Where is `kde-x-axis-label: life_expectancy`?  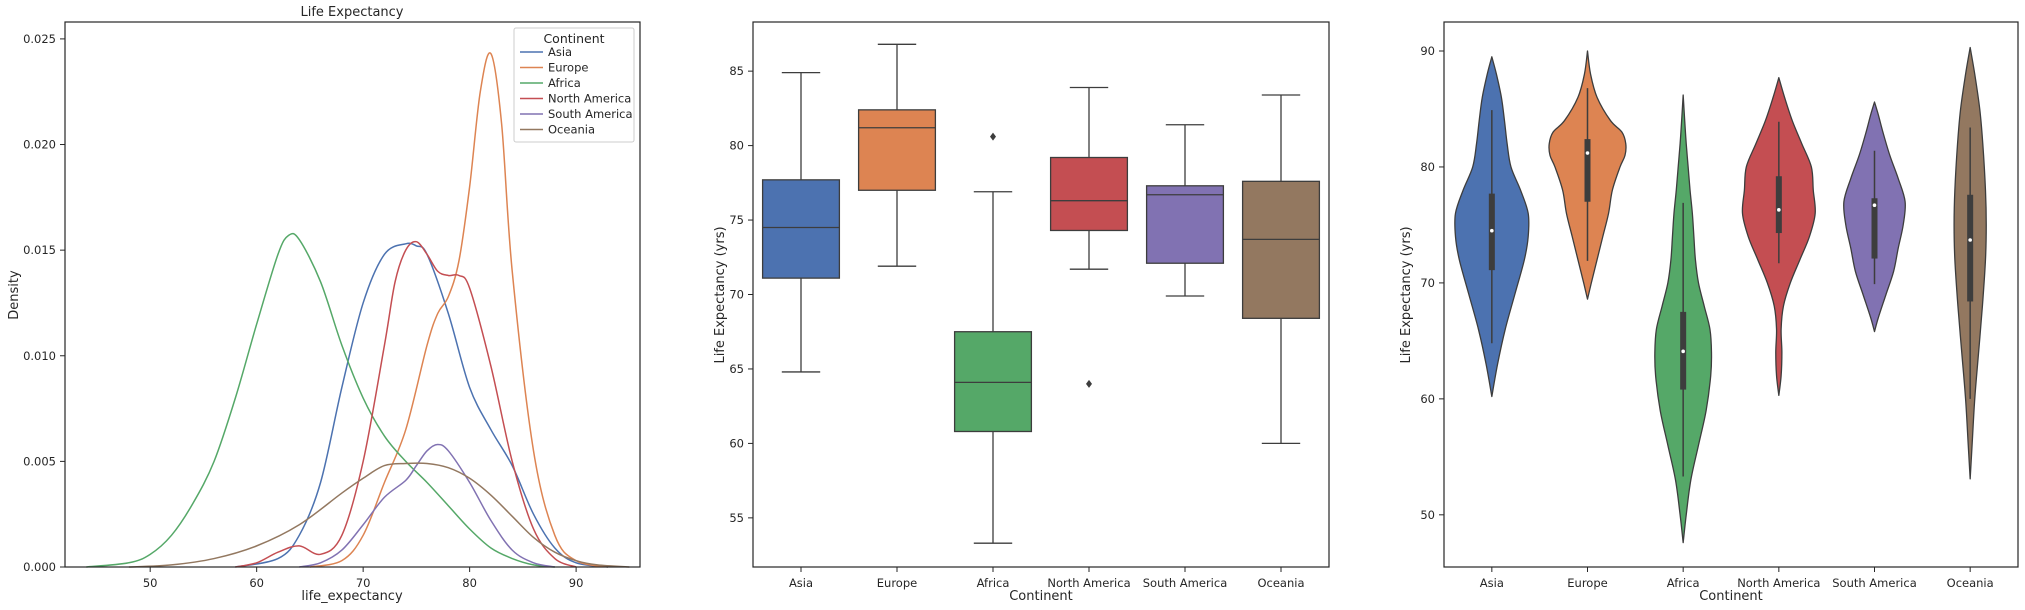 kde-x-axis-label: life_expectancy is located at coordinates (352, 596).